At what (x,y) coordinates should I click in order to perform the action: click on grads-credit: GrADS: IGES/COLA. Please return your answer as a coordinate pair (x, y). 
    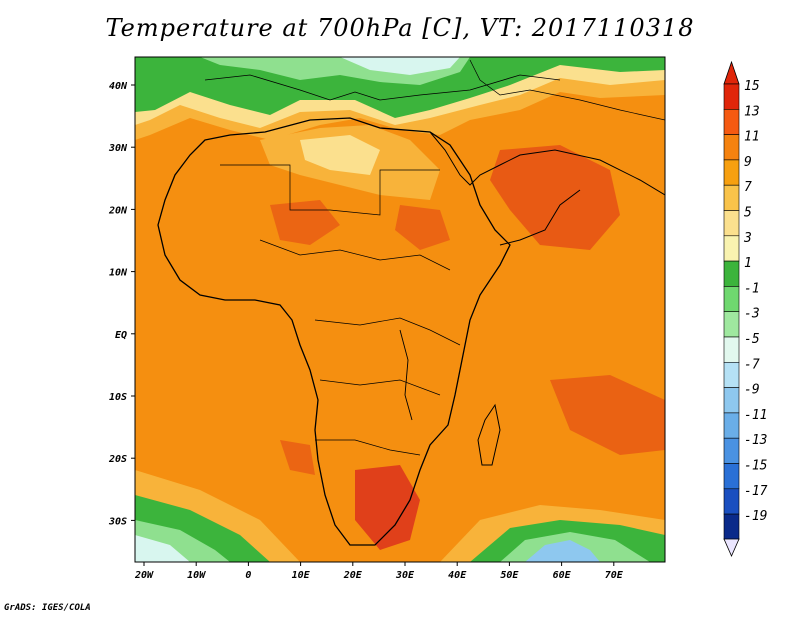
    Looking at the image, I should click on (47, 608).